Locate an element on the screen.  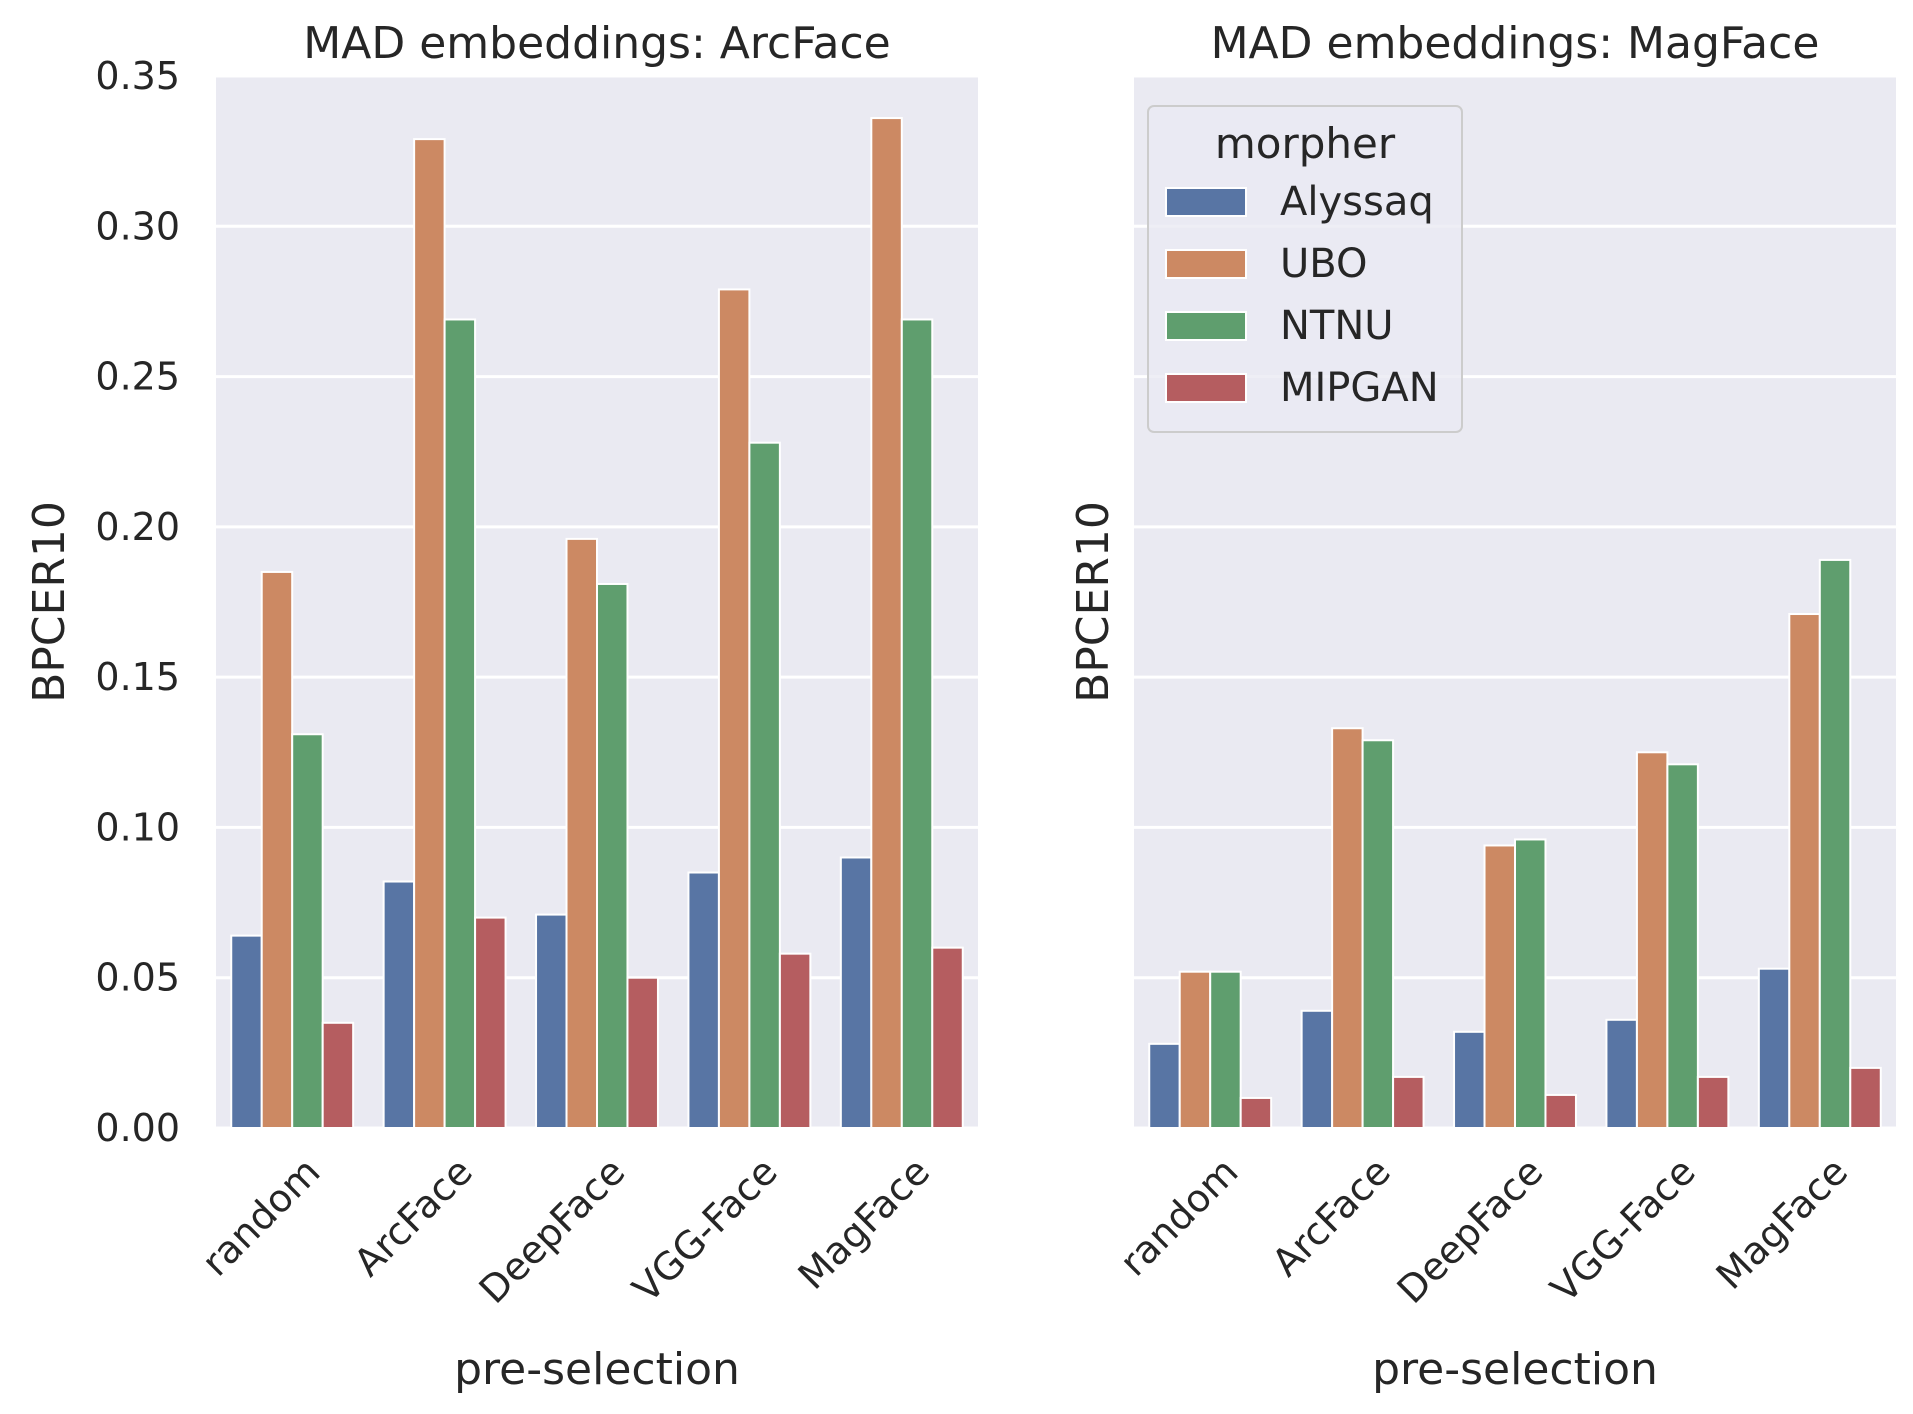
y-tick-label: 0.10 is located at coordinates (137, 827).